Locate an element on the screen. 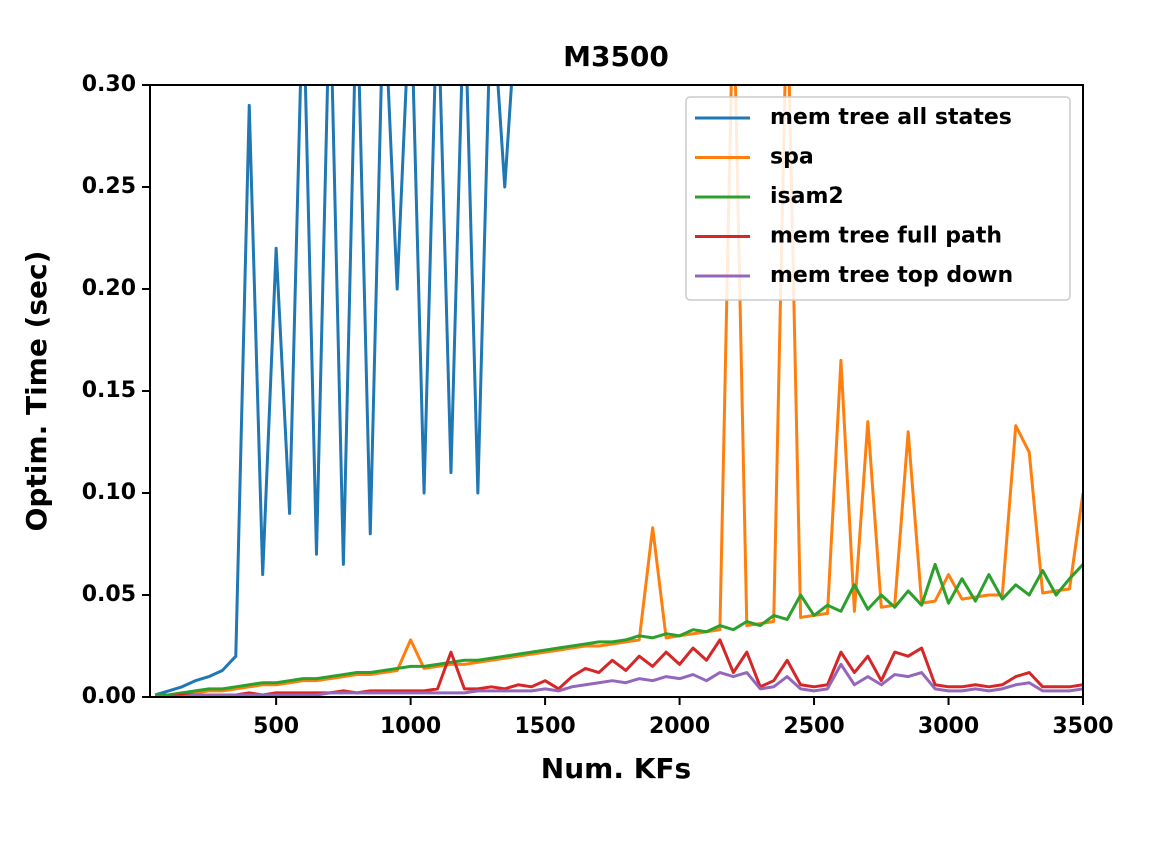  y-tick-label: 0.10 is located at coordinates (109, 492).